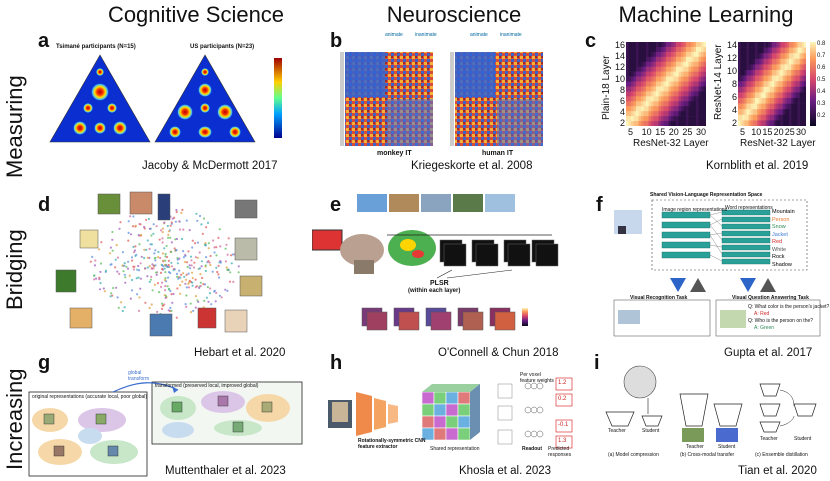 The height and width of the screenshot is (481, 830). I want to click on panel-f-q2: Q: Who is the person on the?, so click(781, 321).